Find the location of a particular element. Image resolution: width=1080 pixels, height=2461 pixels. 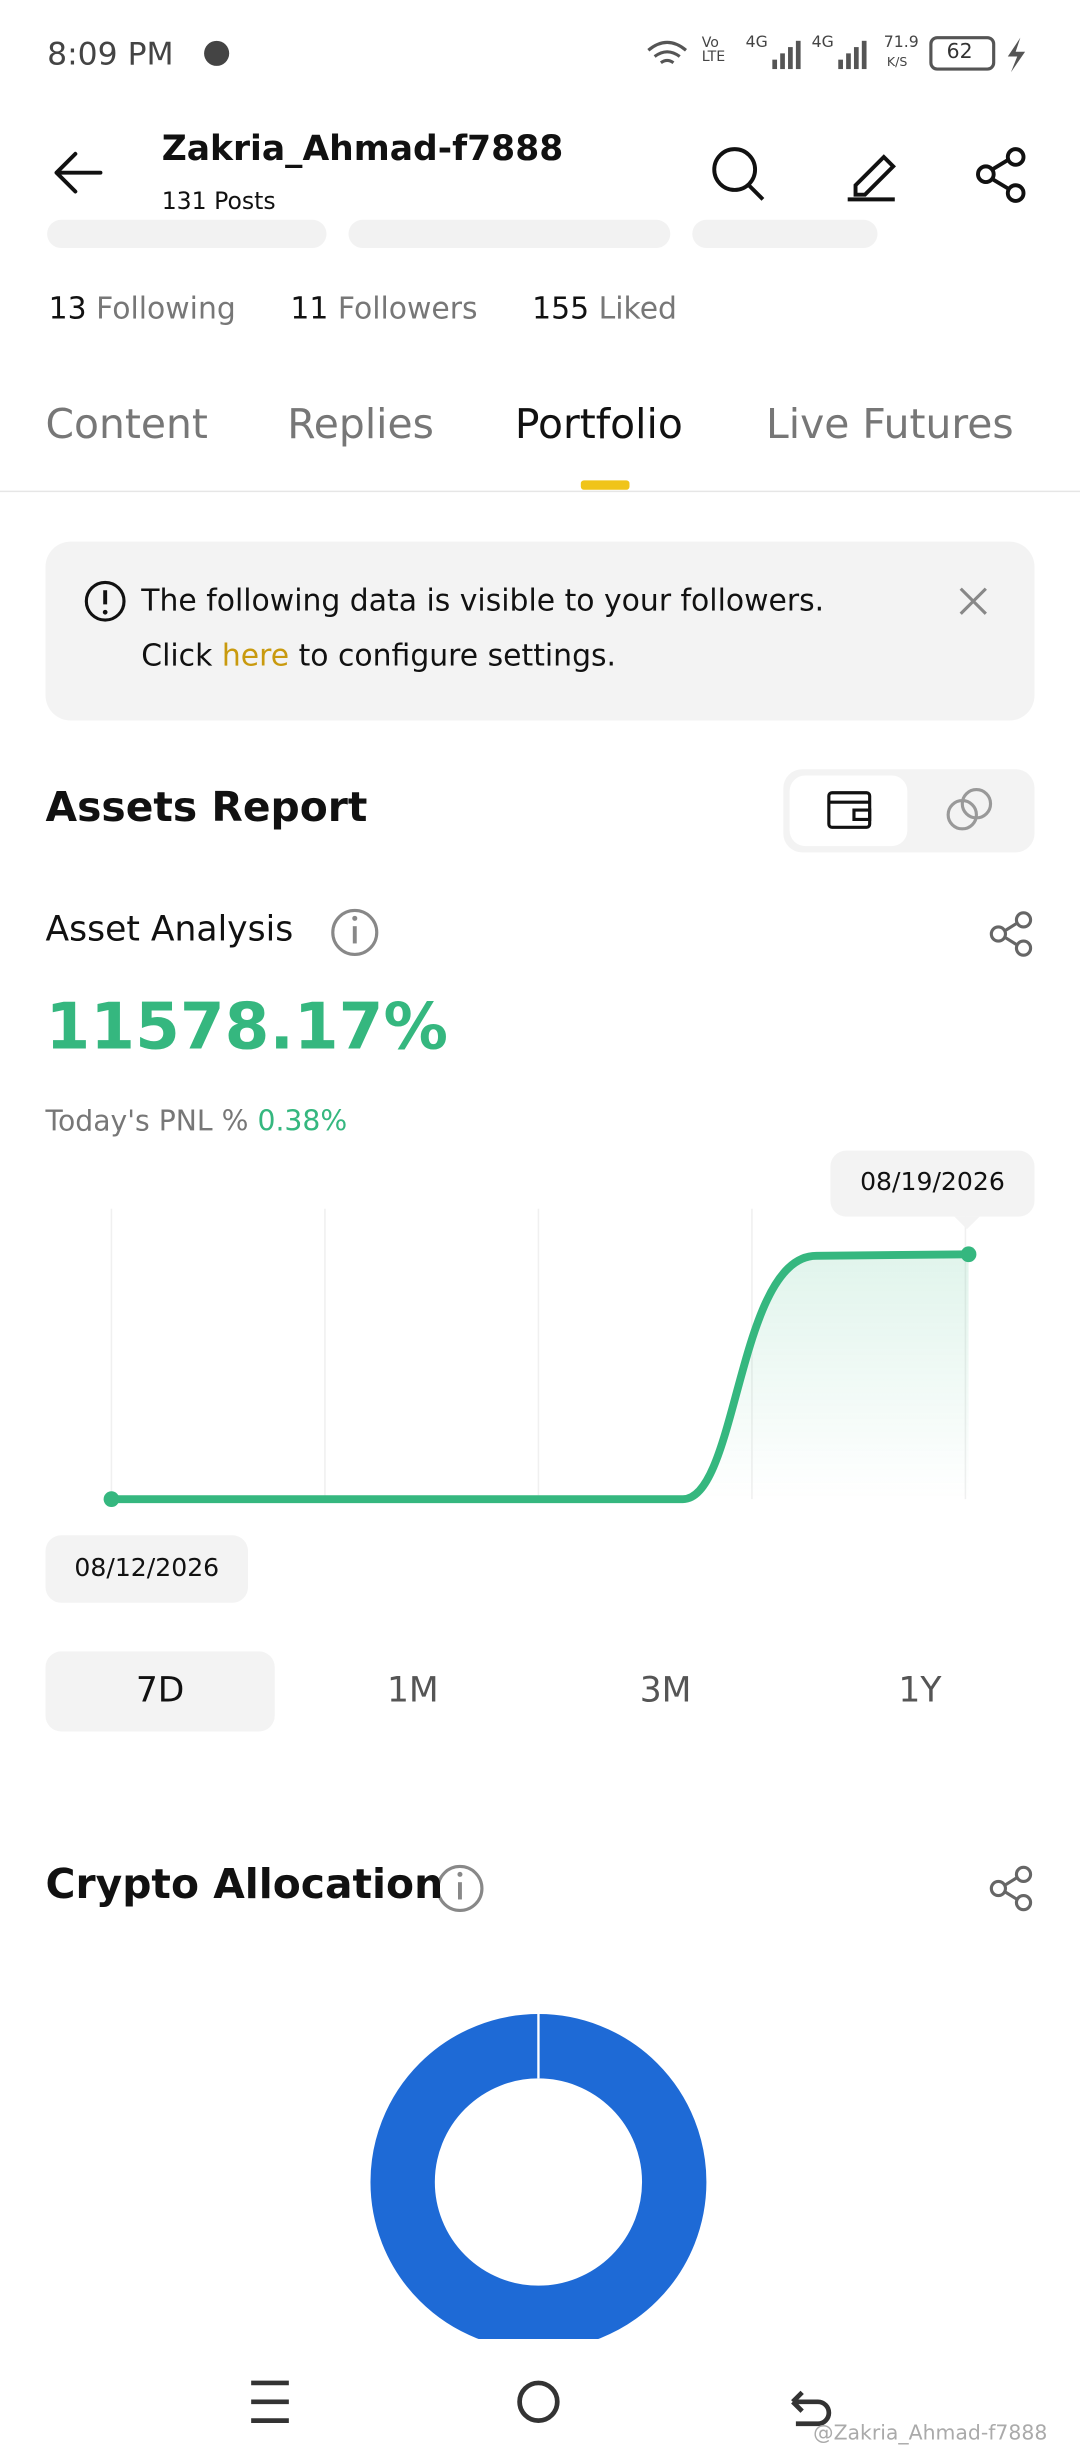

stat-label: Followers is located at coordinates (407, 309).